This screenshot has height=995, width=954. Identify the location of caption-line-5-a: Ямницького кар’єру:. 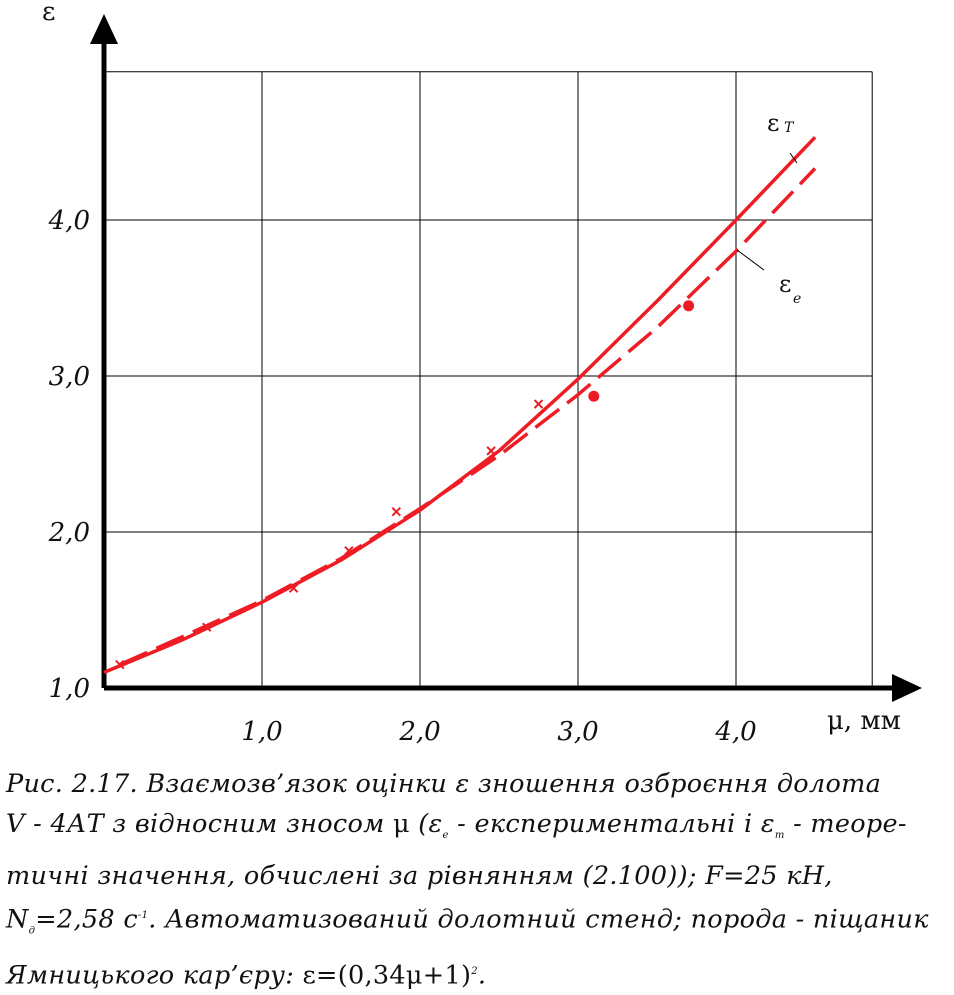
(154, 975).